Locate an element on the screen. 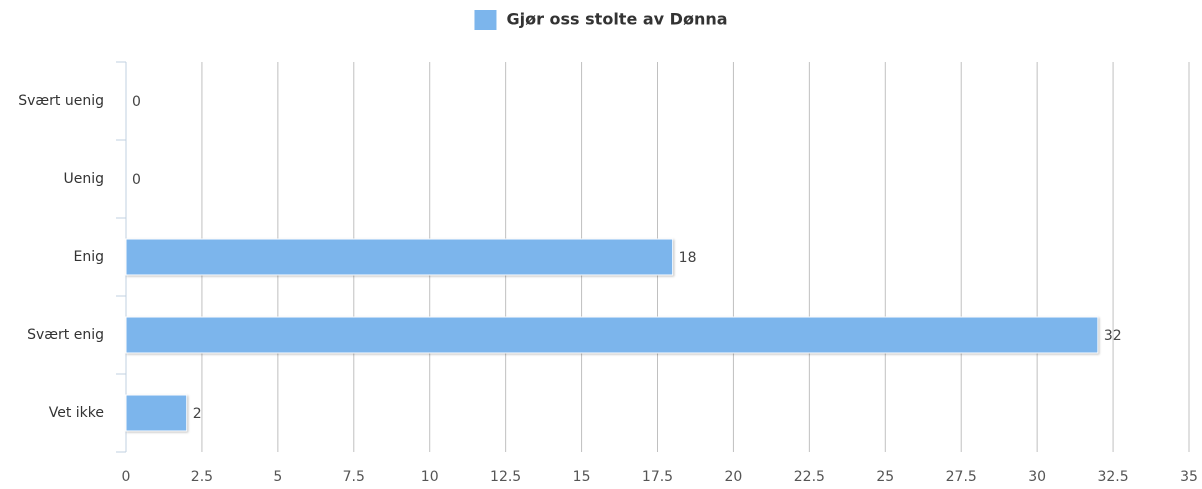  data-label: 18 is located at coordinates (688, 258).